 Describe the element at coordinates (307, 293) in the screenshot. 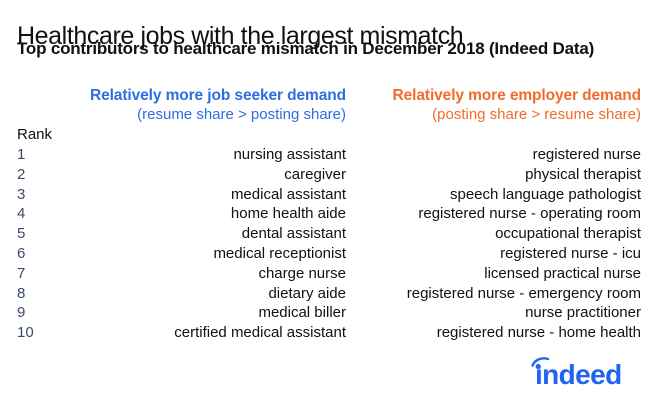

I see `job-seeker-demand-job: dietary aide` at that location.